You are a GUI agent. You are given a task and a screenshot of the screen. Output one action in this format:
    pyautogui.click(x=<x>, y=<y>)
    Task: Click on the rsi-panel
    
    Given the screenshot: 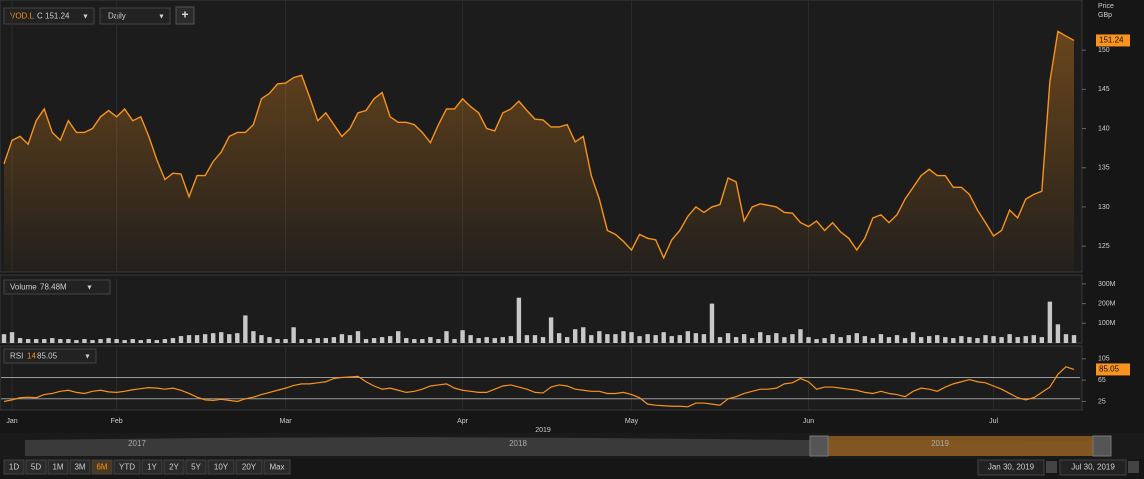 What is the action you would take?
    pyautogui.click(x=541, y=378)
    